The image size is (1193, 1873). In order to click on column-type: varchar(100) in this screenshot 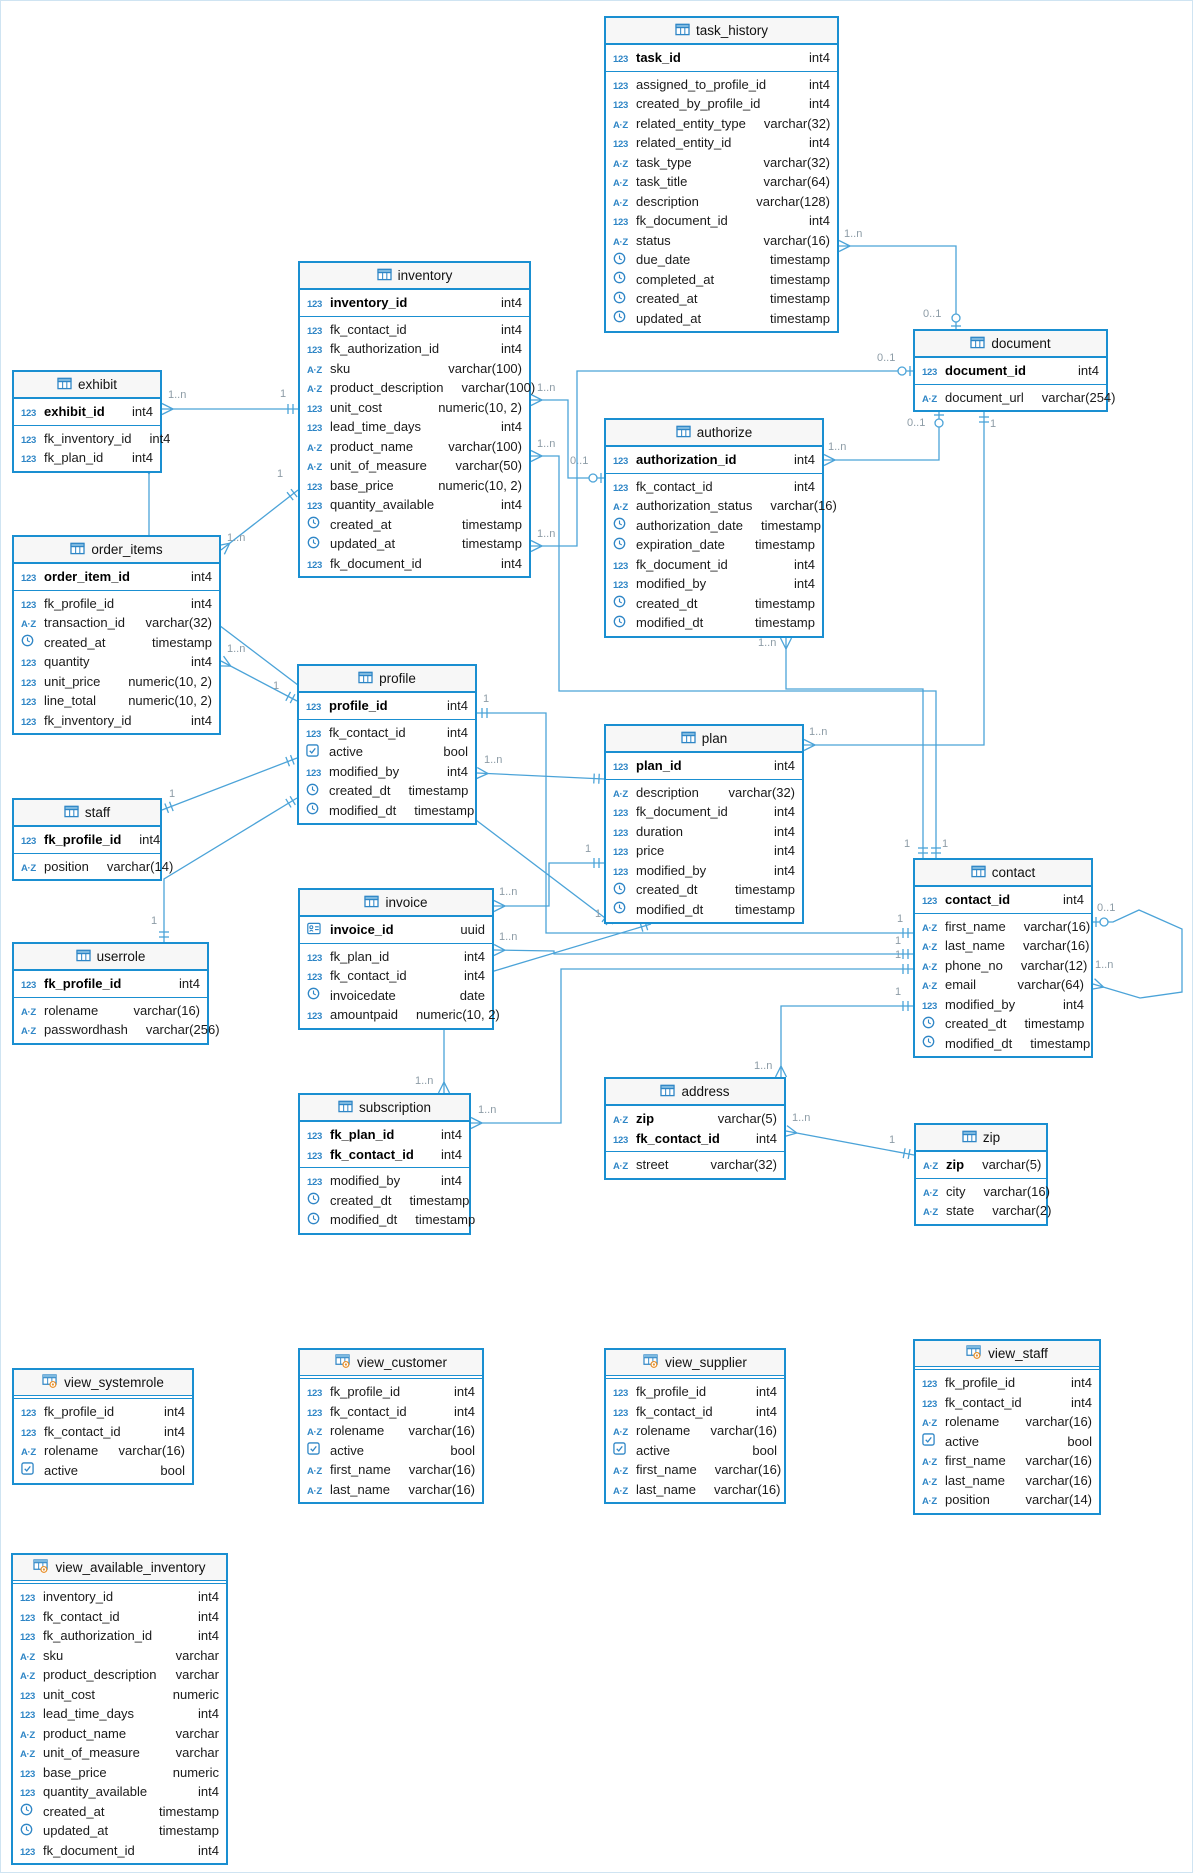, I will do `click(485, 446)`.